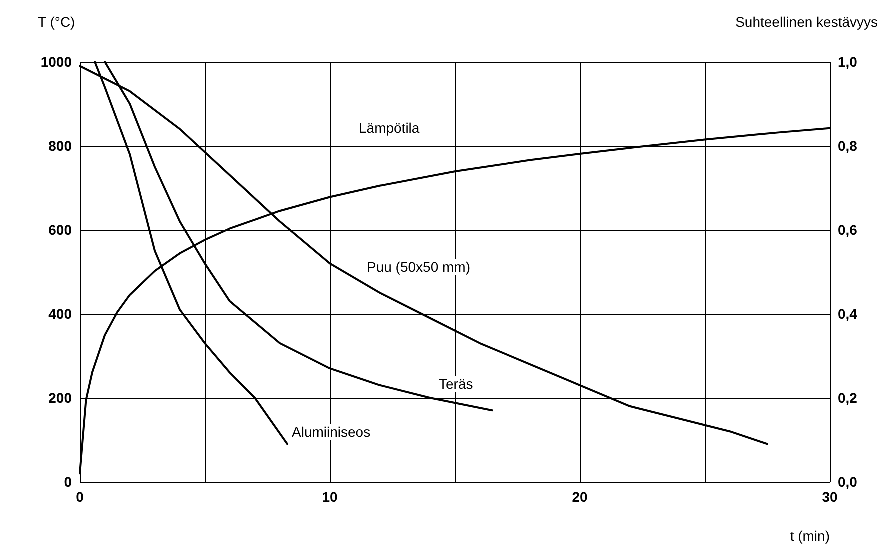 The height and width of the screenshot is (556, 883). What do you see at coordinates (80, 497) in the screenshot?
I see `x-tick-label: 0` at bounding box center [80, 497].